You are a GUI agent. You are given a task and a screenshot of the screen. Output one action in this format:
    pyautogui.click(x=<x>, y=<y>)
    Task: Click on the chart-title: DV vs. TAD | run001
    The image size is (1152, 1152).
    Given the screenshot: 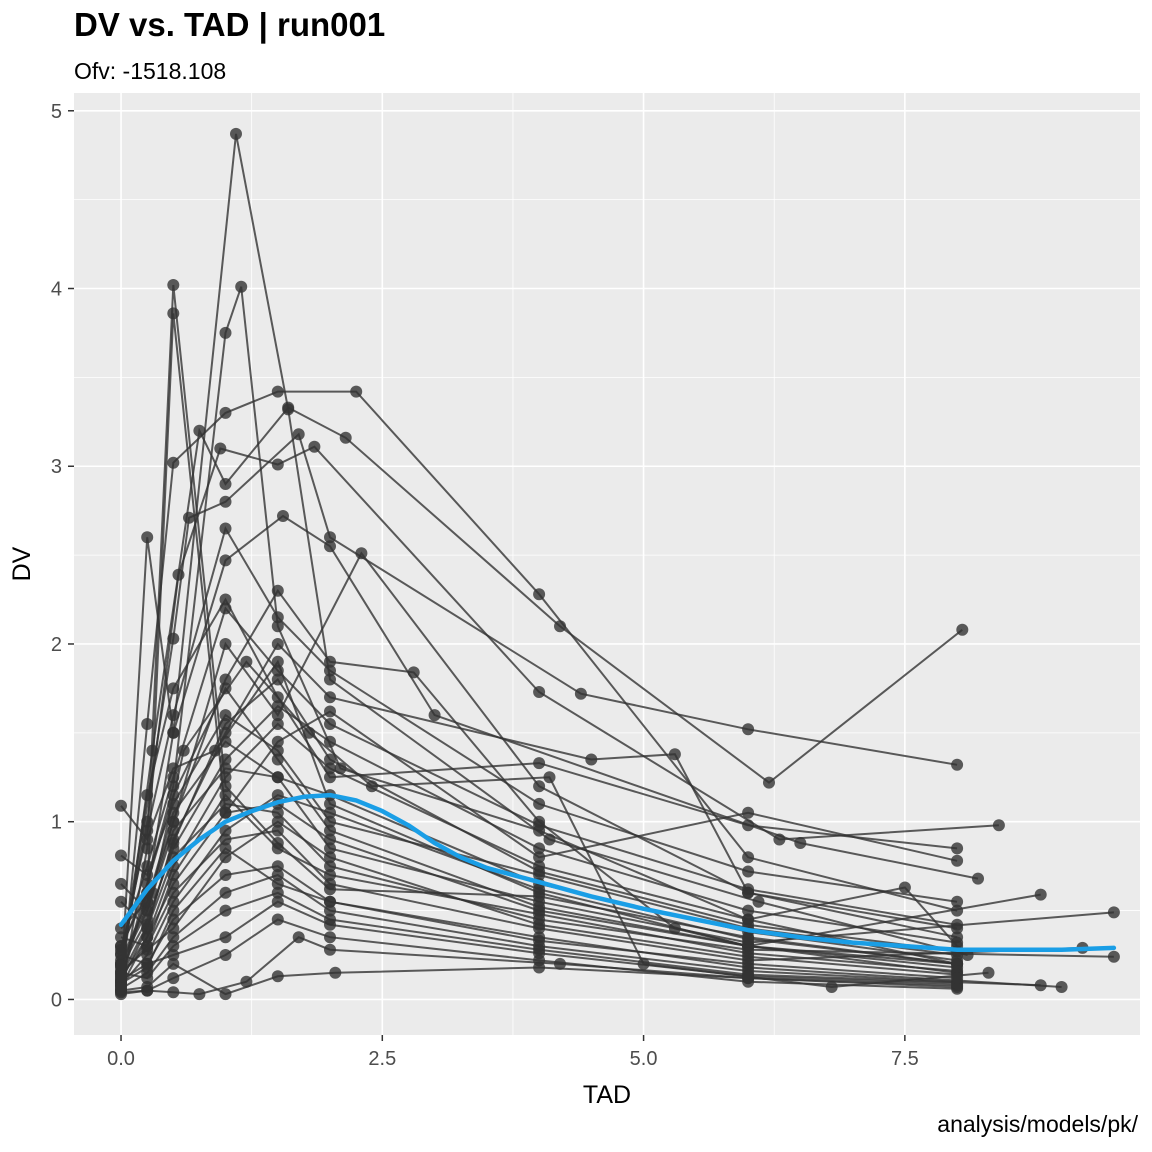 What is the action you would take?
    pyautogui.click(x=230, y=24)
    